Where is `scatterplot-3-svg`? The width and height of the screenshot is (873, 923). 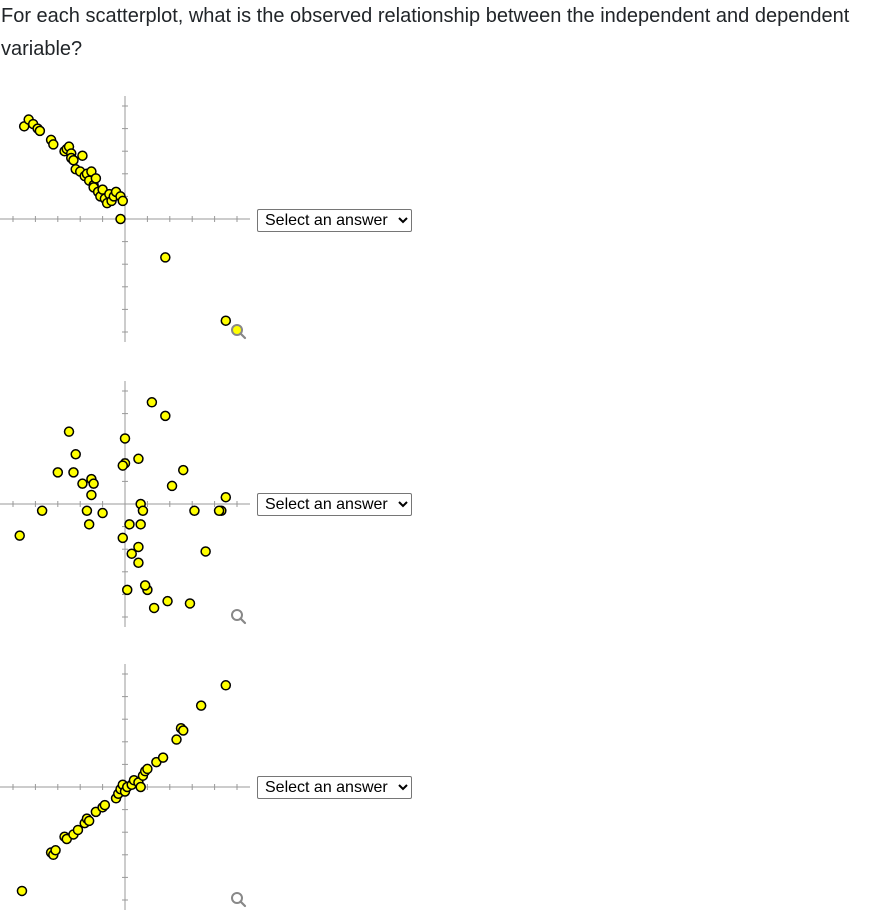
scatterplot-3-svg is located at coordinates (125, 787).